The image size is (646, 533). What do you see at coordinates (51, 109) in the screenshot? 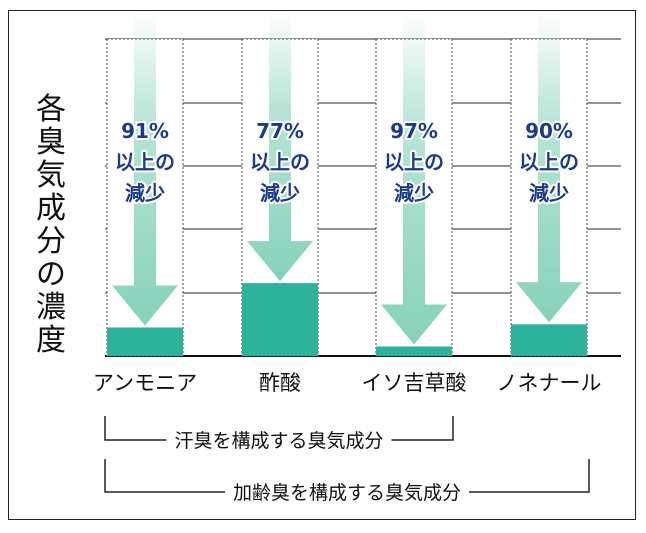
I see `y-axis-label-char: 各` at bounding box center [51, 109].